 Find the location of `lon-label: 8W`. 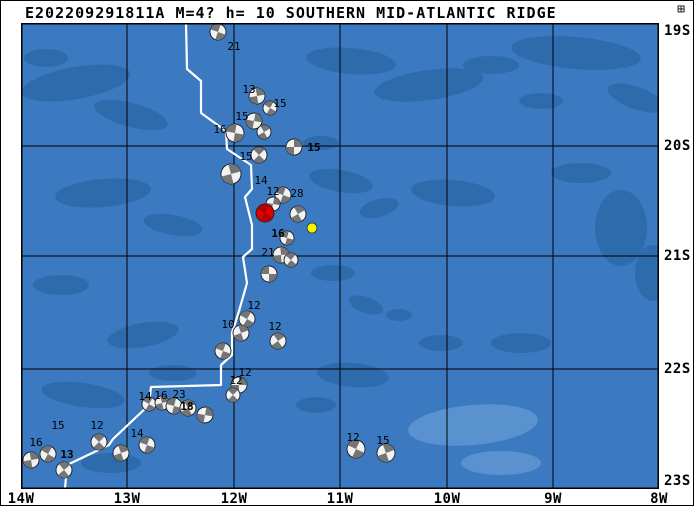

lon-label: 8W is located at coordinates (659, 498).